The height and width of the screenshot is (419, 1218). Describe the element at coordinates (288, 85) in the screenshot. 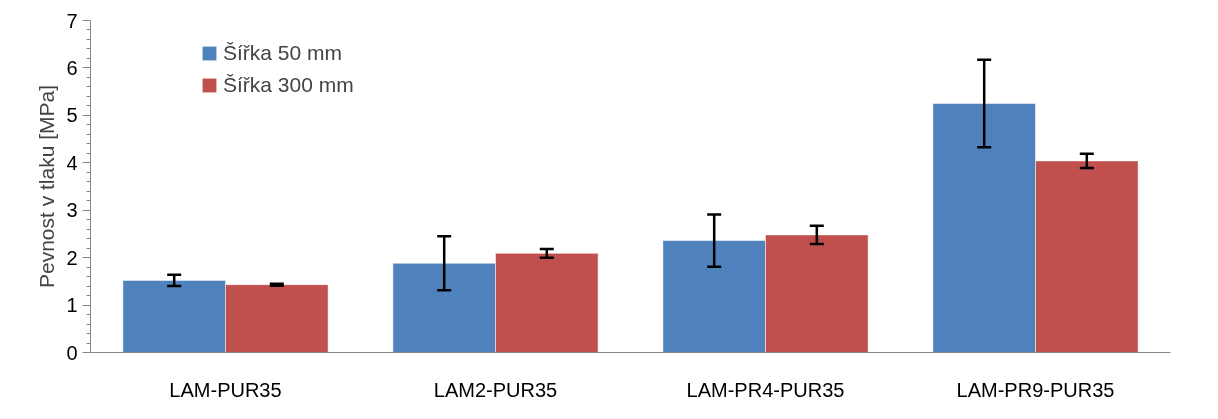

I see `legend-label: Šířka 300 mm` at that location.